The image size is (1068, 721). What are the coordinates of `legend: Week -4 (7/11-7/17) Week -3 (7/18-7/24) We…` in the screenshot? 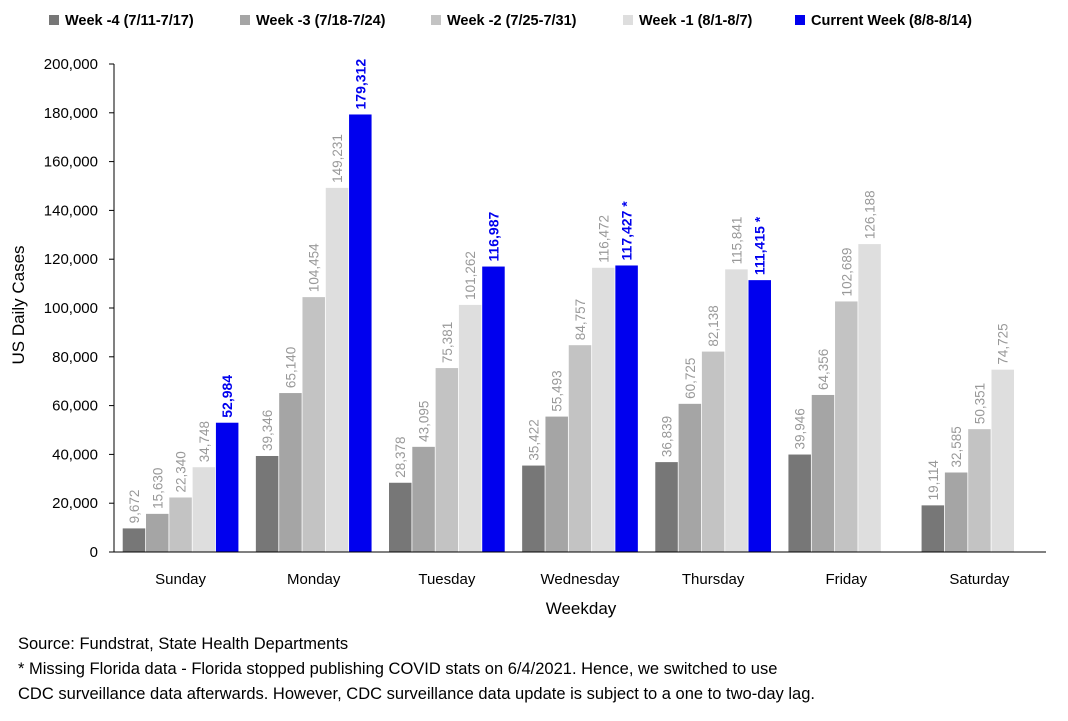 It's located at (510, 21).